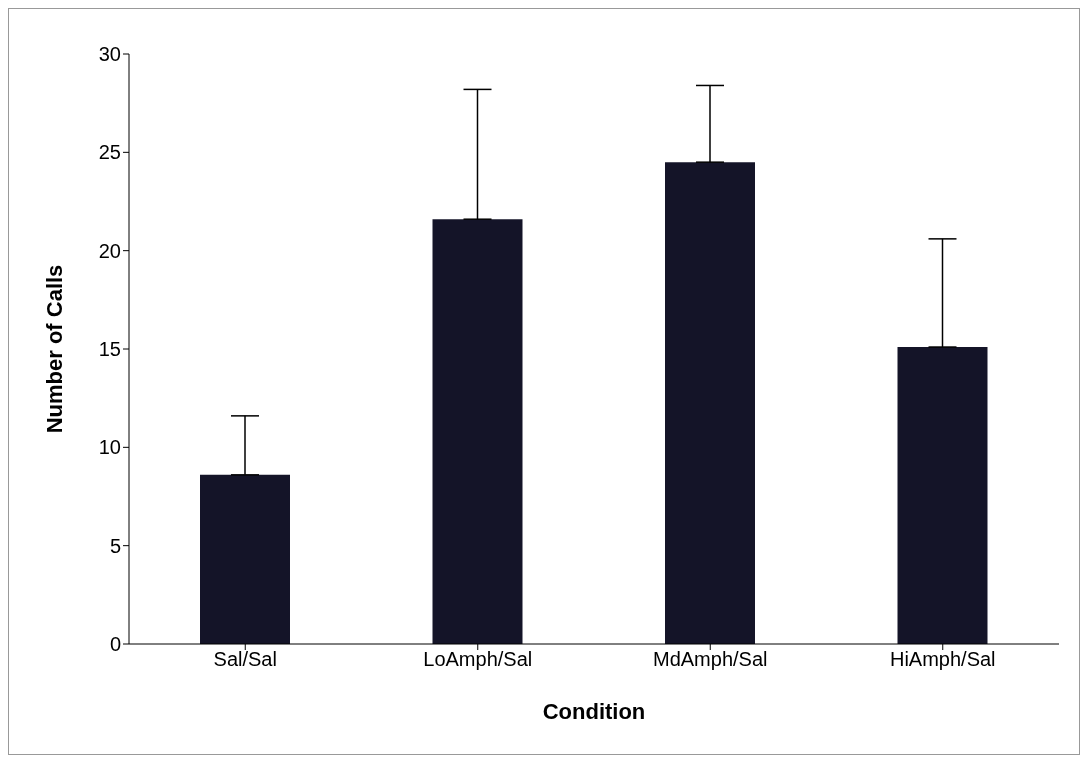  What do you see at coordinates (115, 644) in the screenshot?
I see `y-tick-label: 0` at bounding box center [115, 644].